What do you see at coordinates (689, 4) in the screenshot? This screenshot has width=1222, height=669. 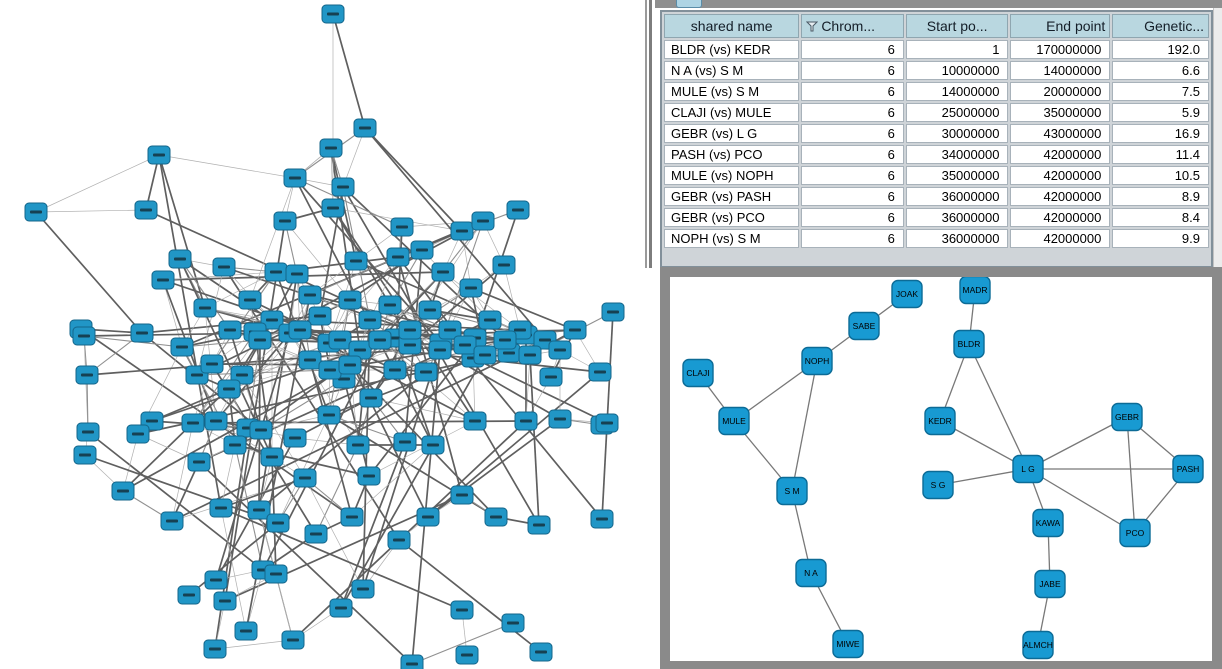 I see `tab-fragment` at bounding box center [689, 4].